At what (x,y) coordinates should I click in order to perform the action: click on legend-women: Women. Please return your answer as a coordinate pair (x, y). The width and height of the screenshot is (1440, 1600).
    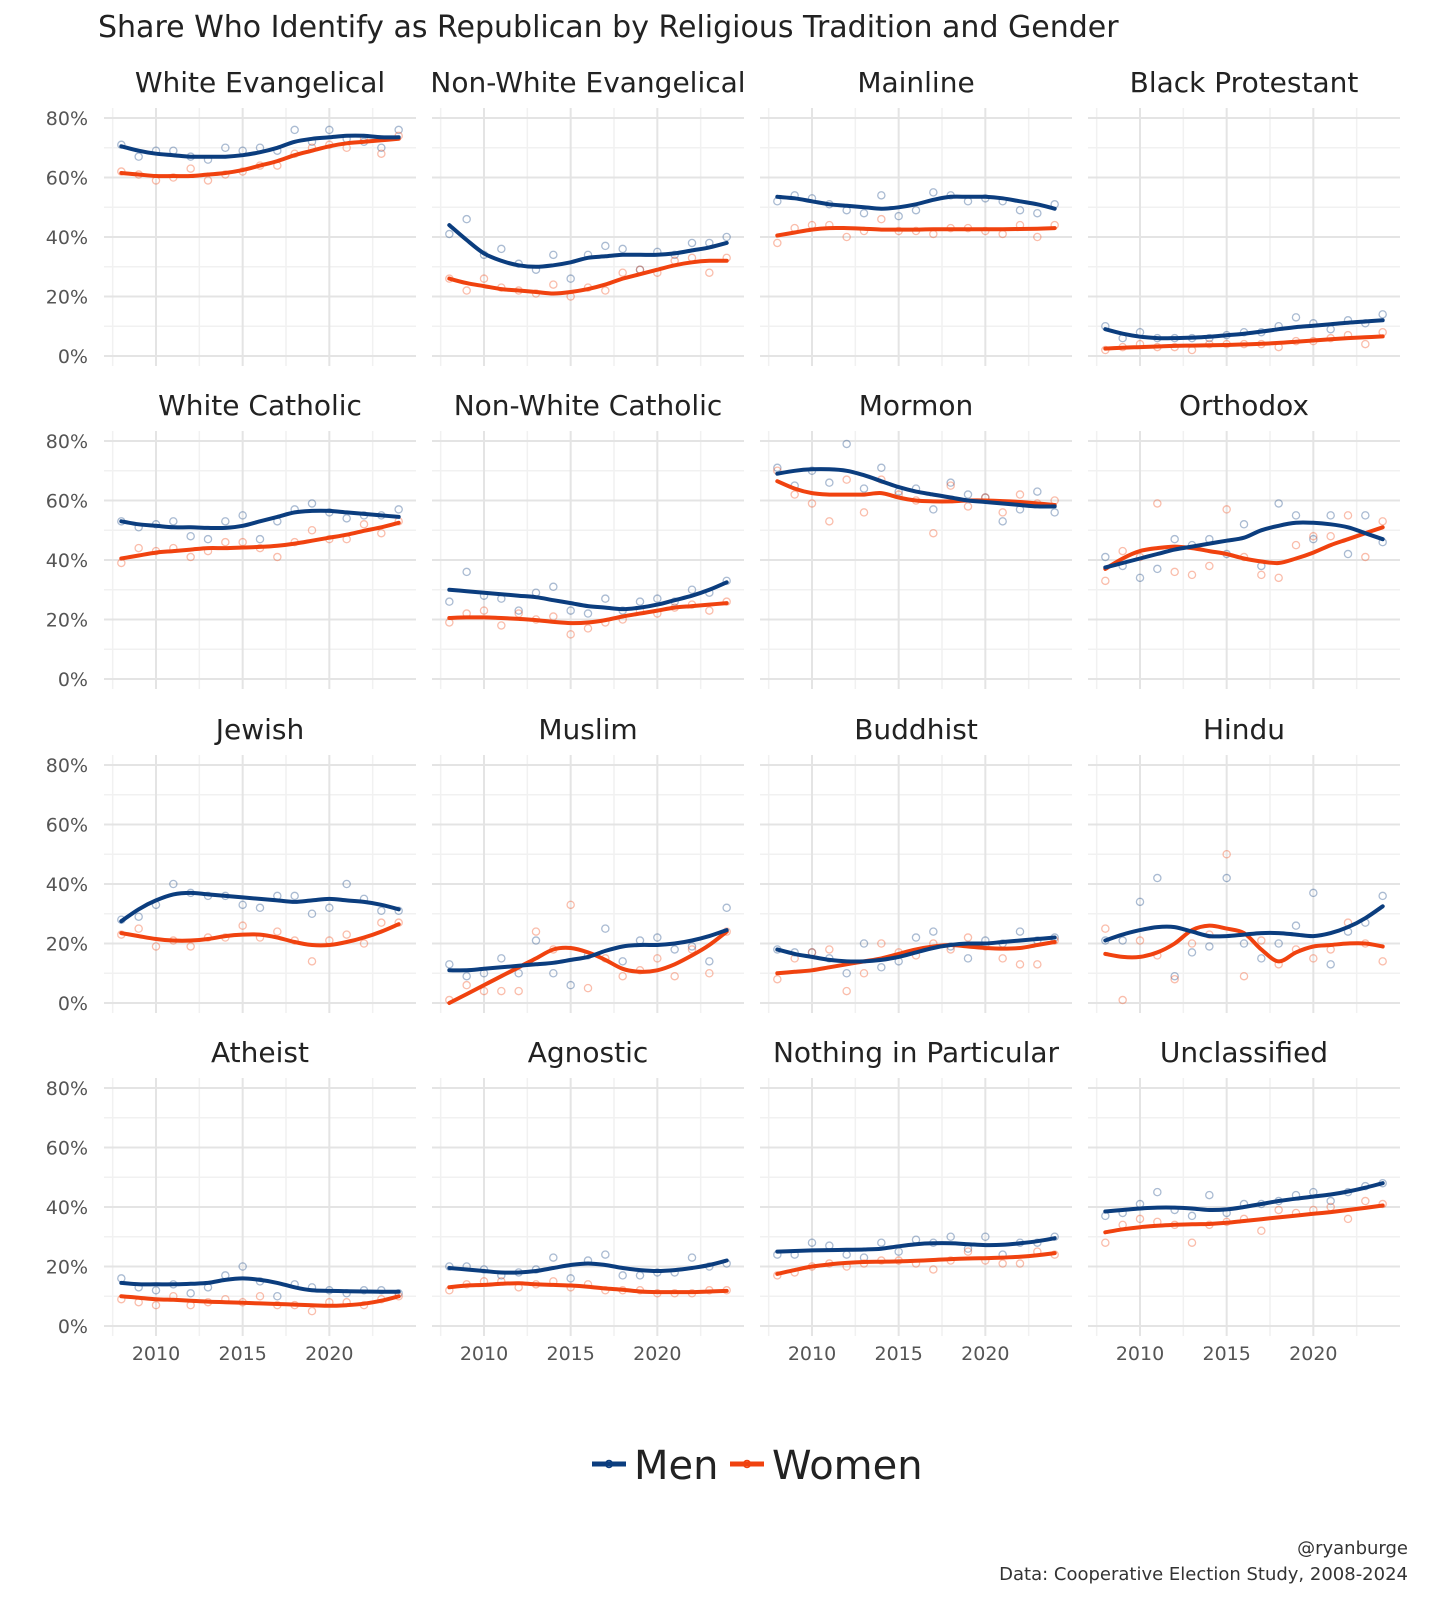
    Looking at the image, I should click on (826, 1466).